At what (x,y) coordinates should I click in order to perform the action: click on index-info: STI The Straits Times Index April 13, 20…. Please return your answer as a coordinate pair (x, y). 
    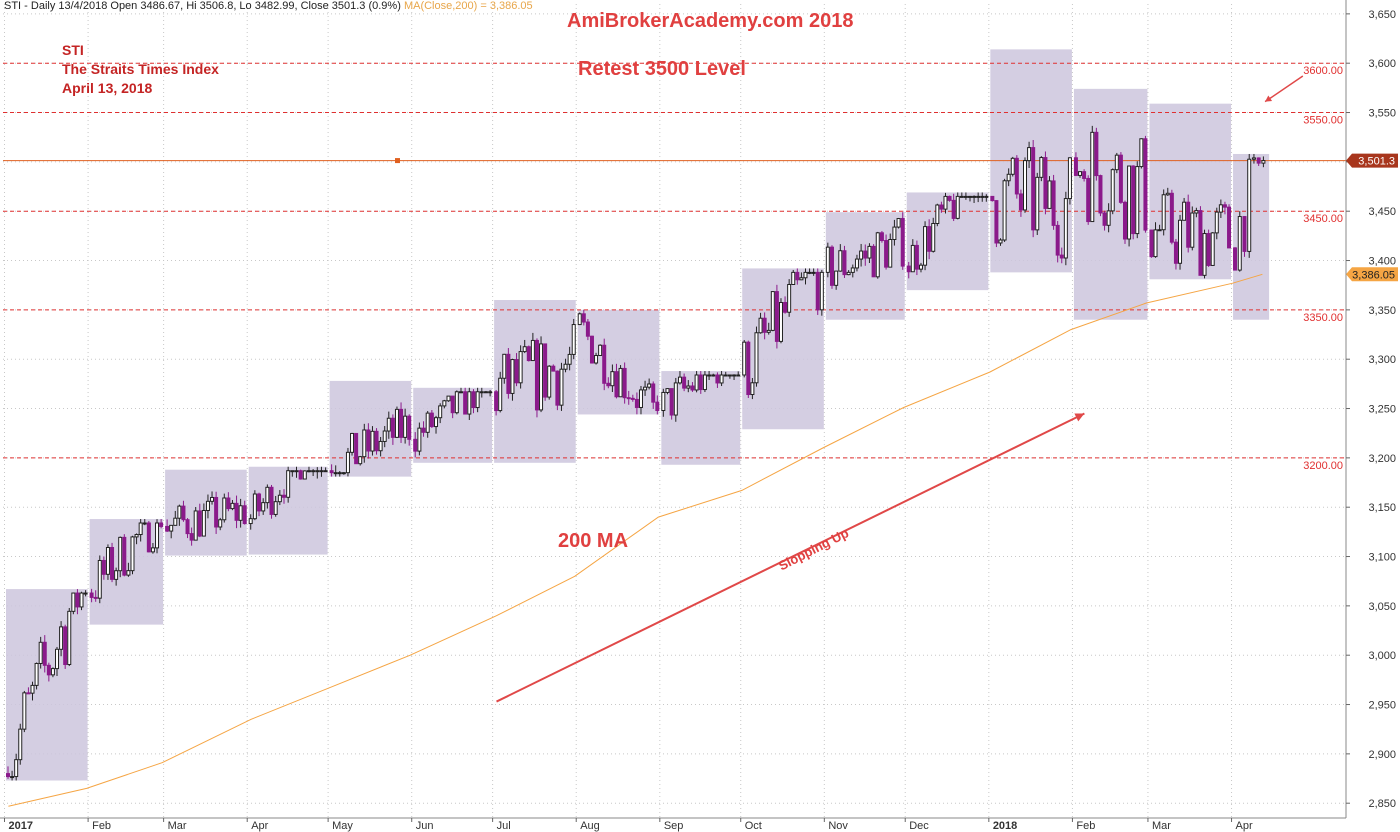
    Looking at the image, I should click on (140, 69).